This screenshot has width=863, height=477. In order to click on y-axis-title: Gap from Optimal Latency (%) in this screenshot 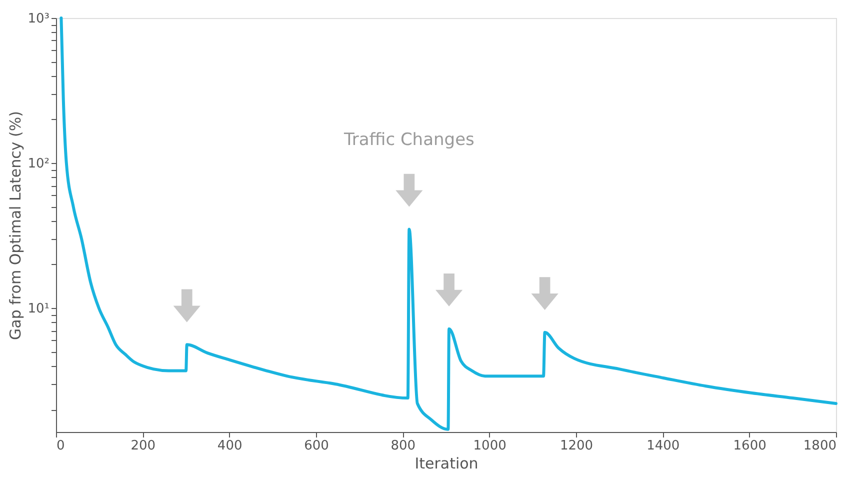, I will do `click(15, 225)`.